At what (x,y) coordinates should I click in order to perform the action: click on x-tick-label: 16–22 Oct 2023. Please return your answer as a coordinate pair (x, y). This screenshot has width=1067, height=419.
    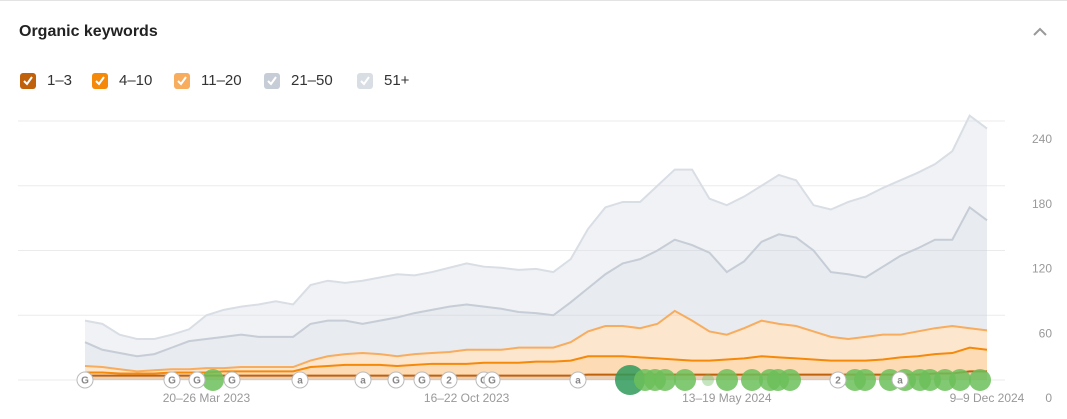
    Looking at the image, I should click on (467, 398).